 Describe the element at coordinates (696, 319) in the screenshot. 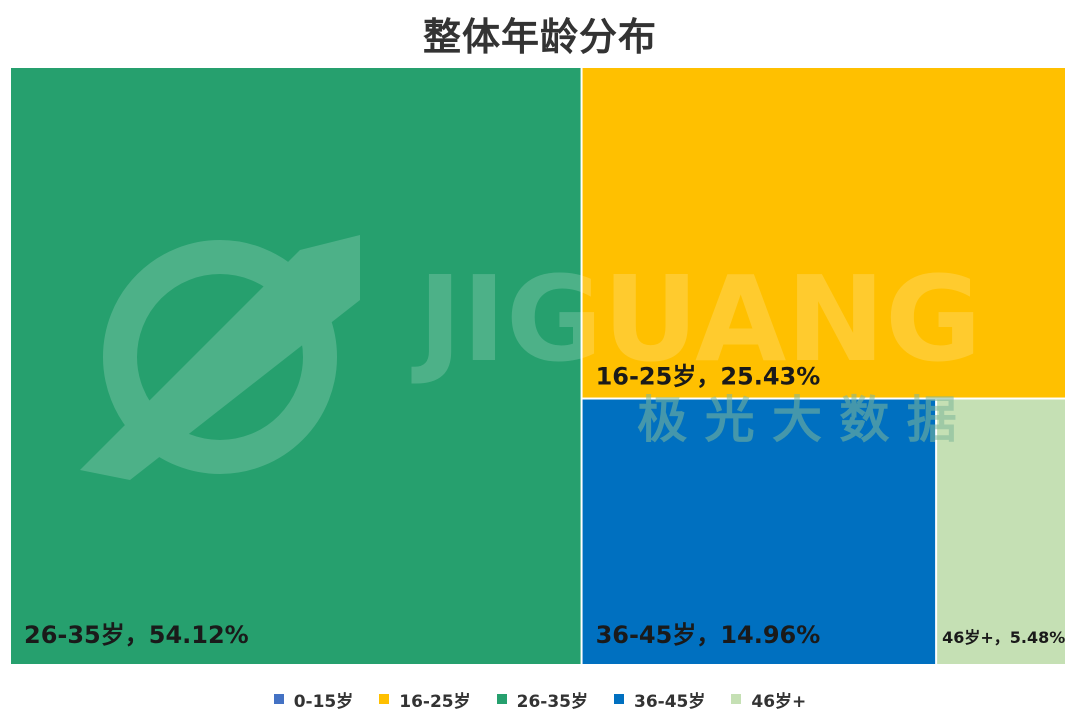

I see `watermark-brand: JIGUANG` at that location.